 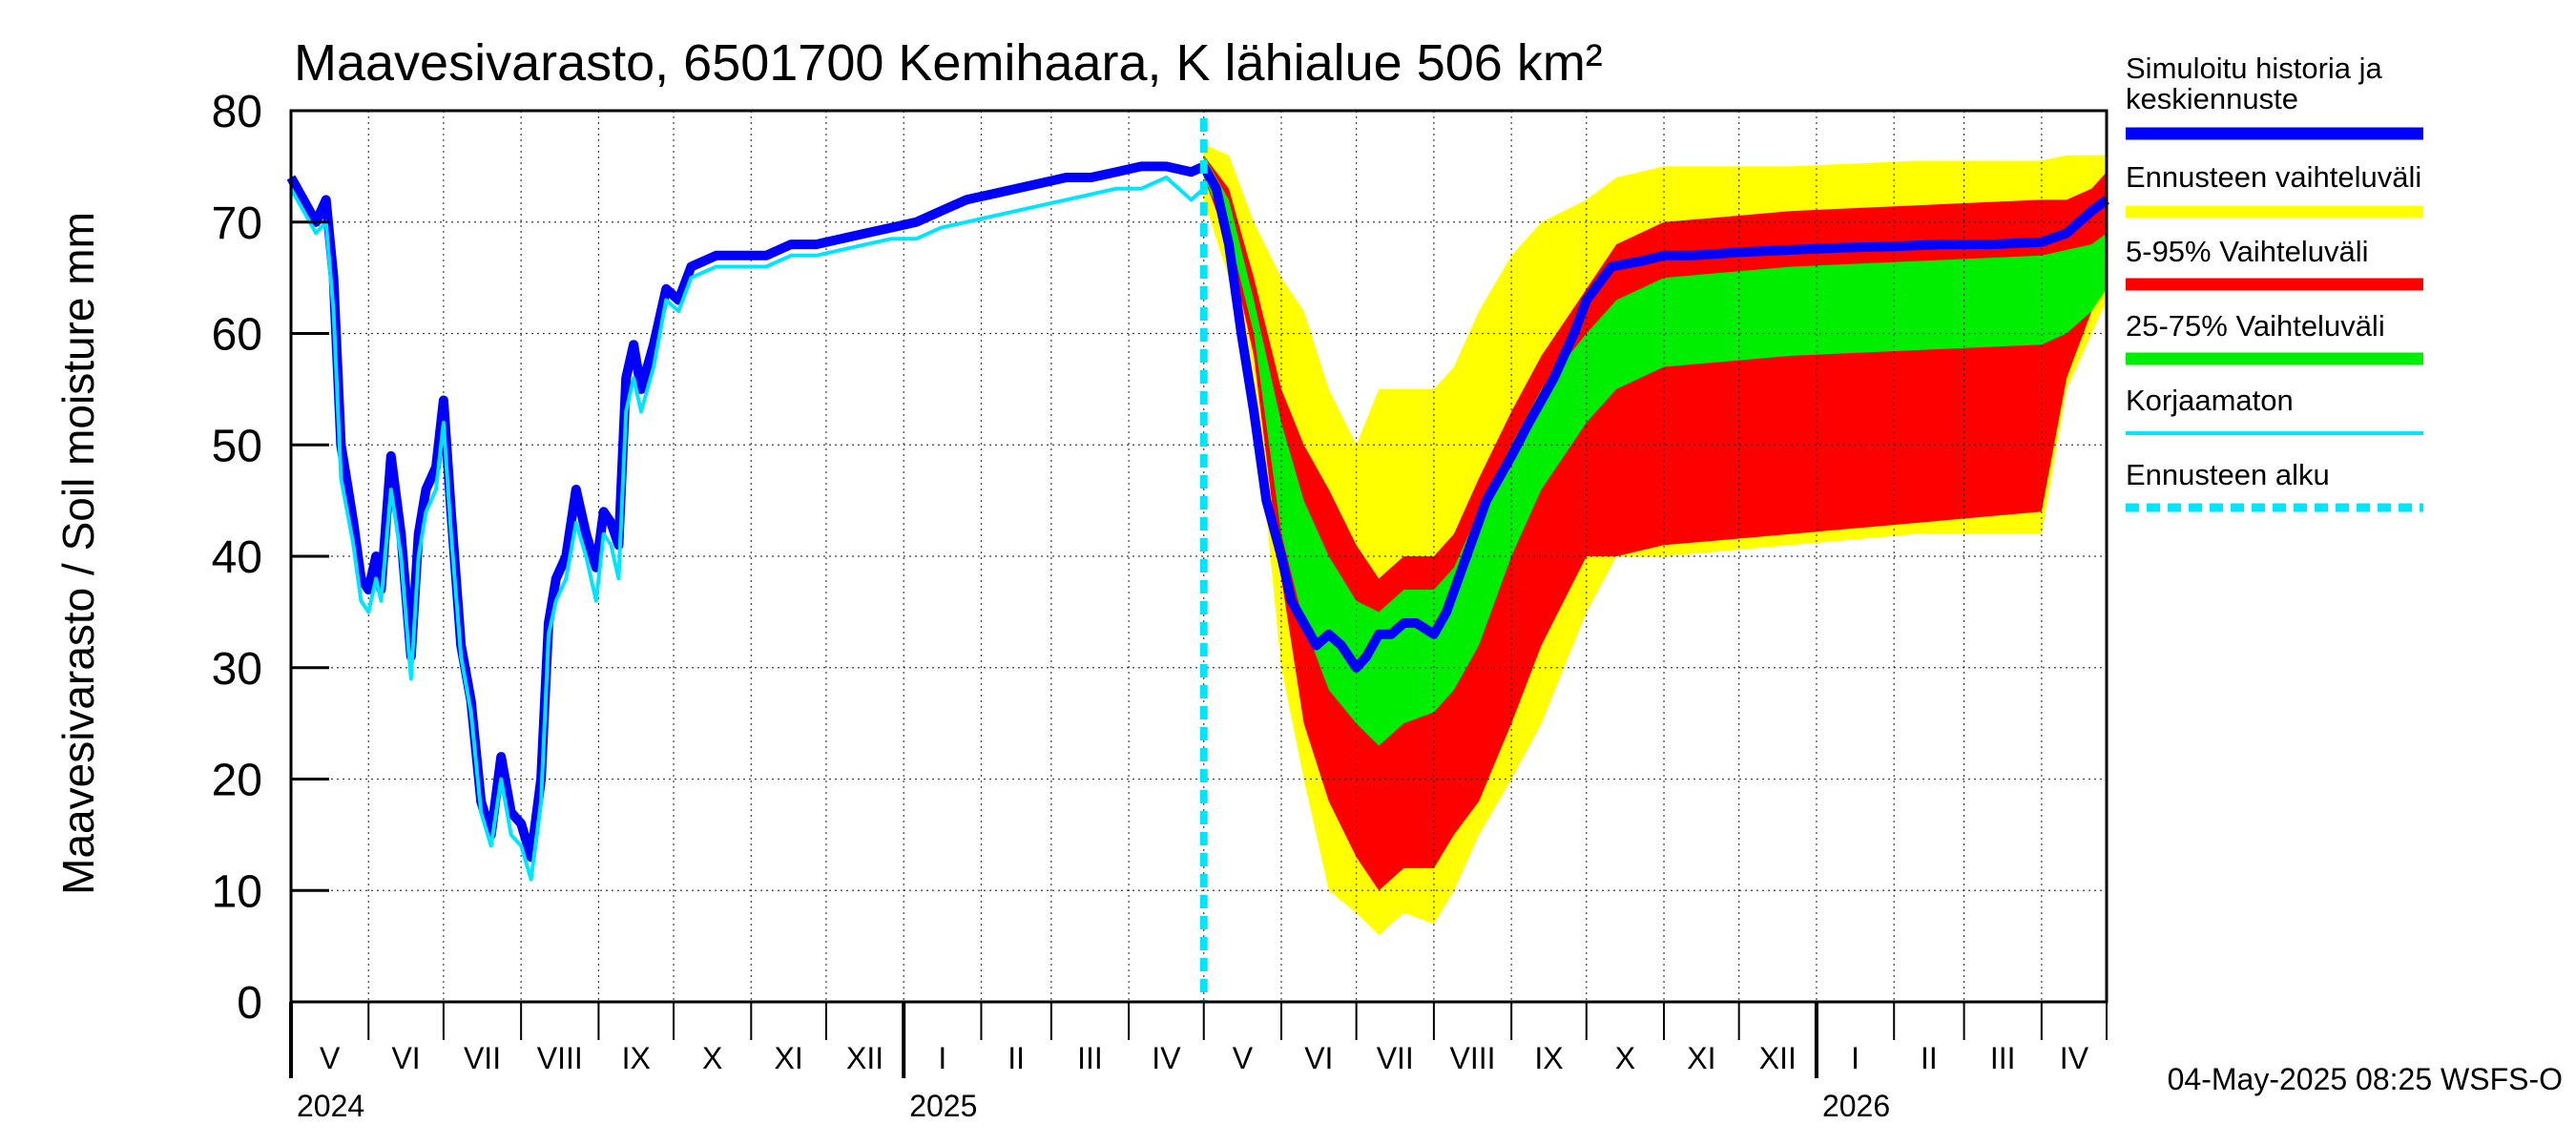 What do you see at coordinates (1166, 1058) in the screenshot?
I see `month-label-11: IV` at bounding box center [1166, 1058].